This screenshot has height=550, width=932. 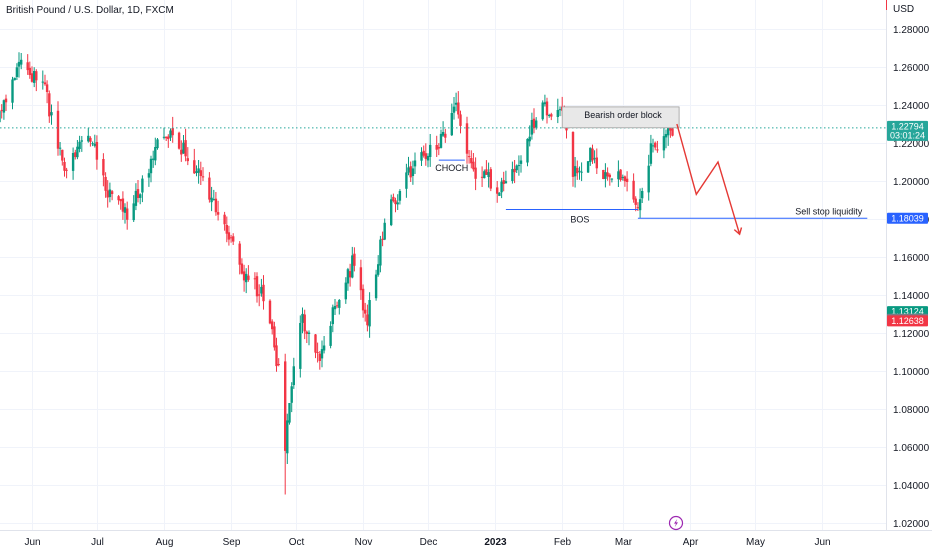 I want to click on y-tick-label: 1.20000, so click(x=911, y=182).